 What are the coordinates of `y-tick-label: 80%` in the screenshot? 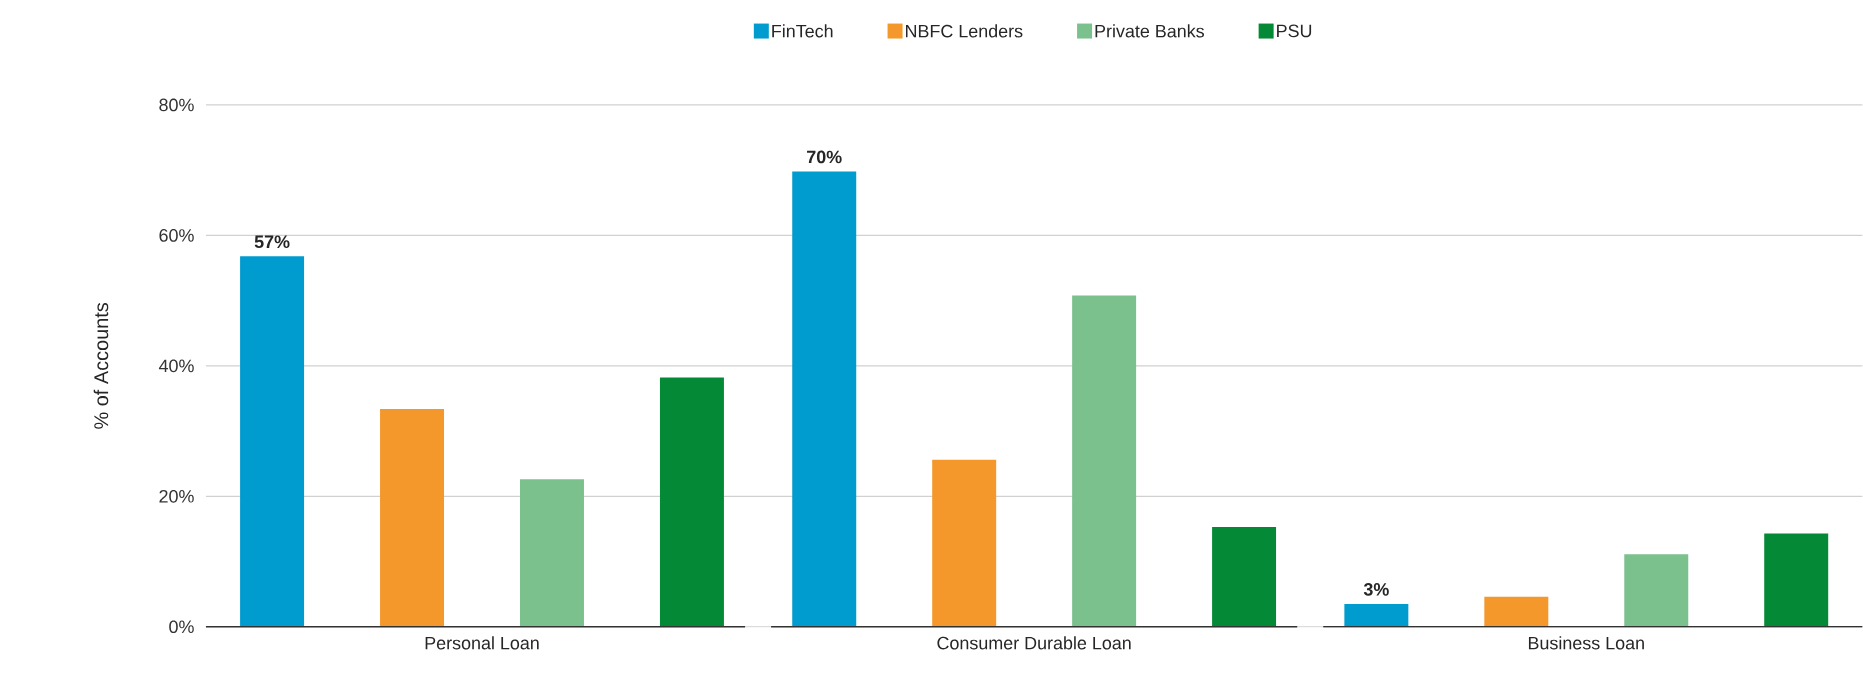 It's located at (176, 105).